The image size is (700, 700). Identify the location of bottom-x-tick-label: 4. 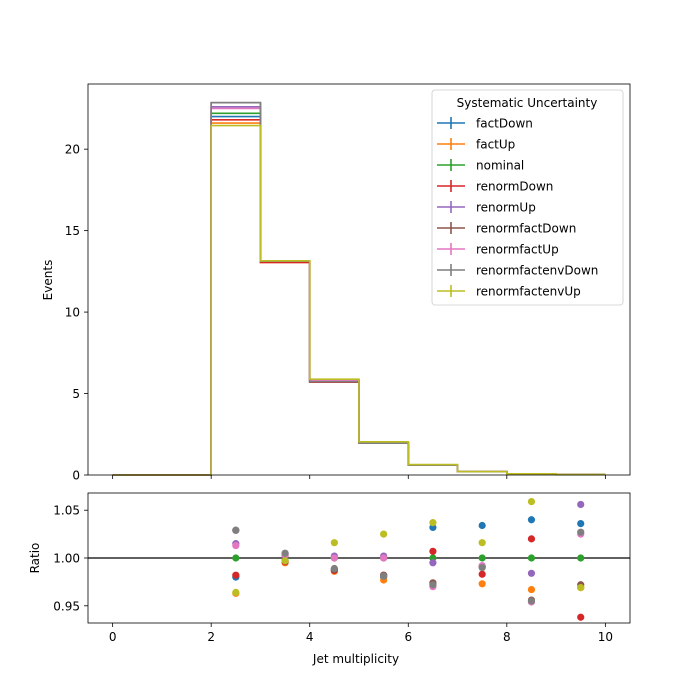
(310, 637).